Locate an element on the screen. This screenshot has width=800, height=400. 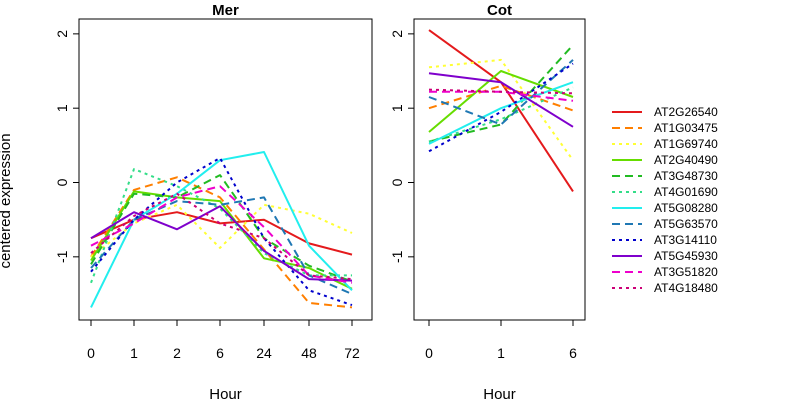
legend-label: AT4G01690 is located at coordinates (686, 192).